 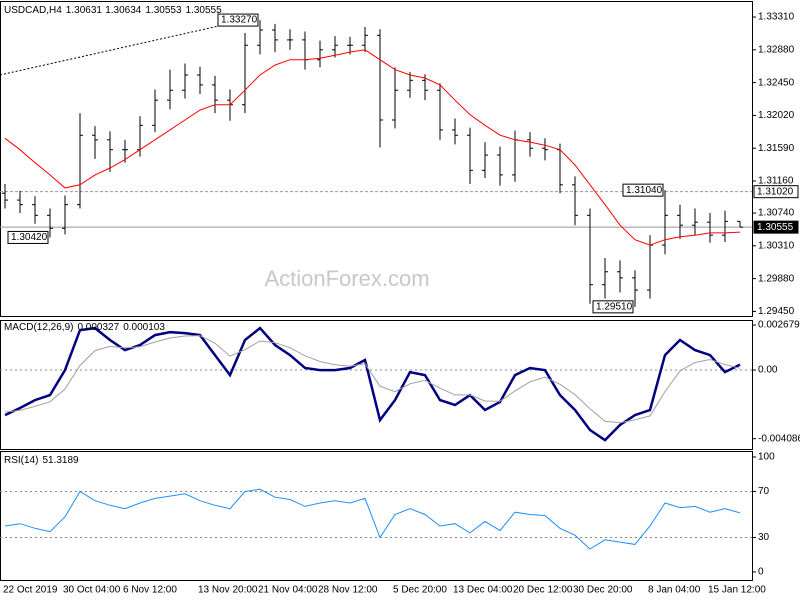 What do you see at coordinates (776, 278) in the screenshot?
I see `y-tick-label: 1.29880` at bounding box center [776, 278].